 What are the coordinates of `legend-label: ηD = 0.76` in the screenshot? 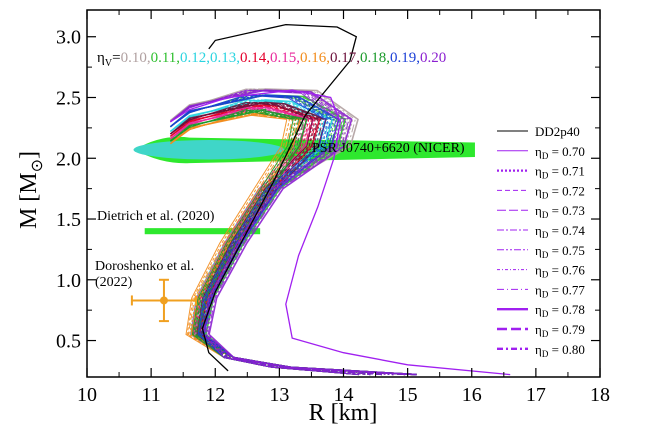 It's located at (560, 271).